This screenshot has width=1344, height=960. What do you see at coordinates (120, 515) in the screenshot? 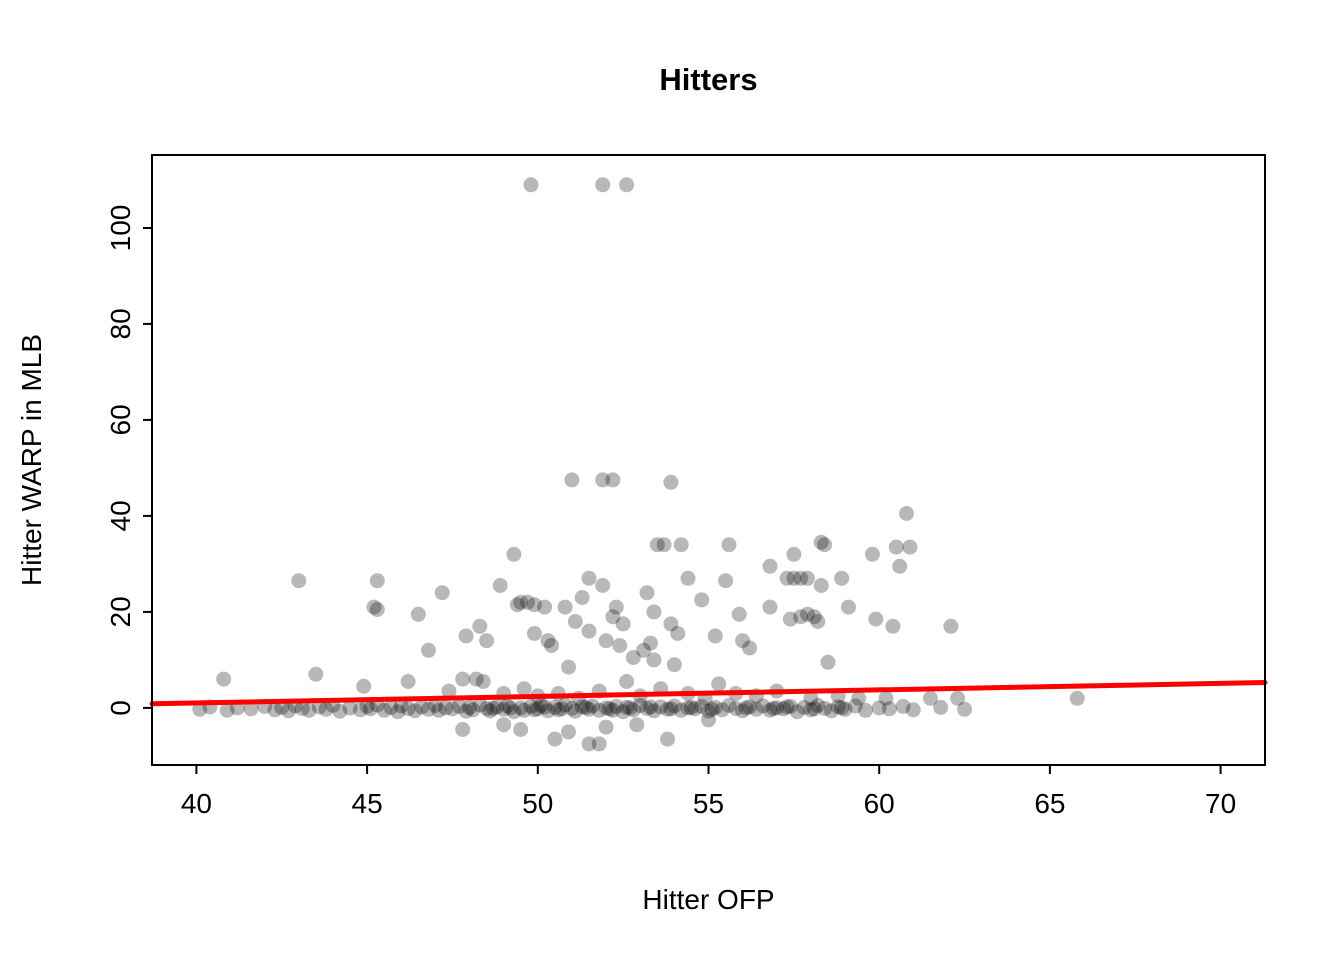
I see `y-tick-label: 40` at bounding box center [120, 515].